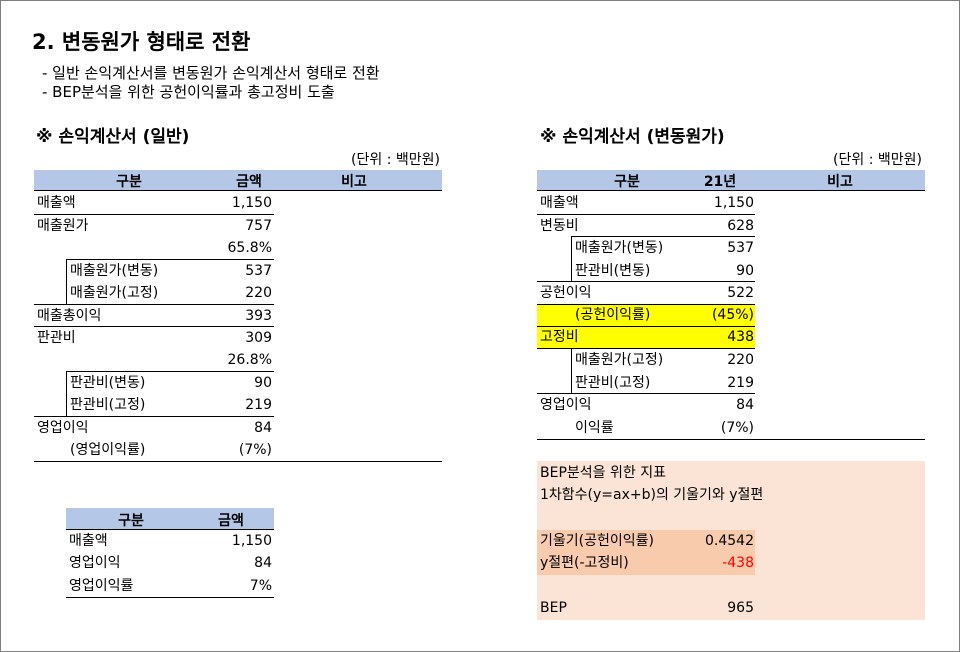 The width and height of the screenshot is (960, 652). Describe the element at coordinates (594, 428) in the screenshot. I see `table-row-label: 이익률` at that location.